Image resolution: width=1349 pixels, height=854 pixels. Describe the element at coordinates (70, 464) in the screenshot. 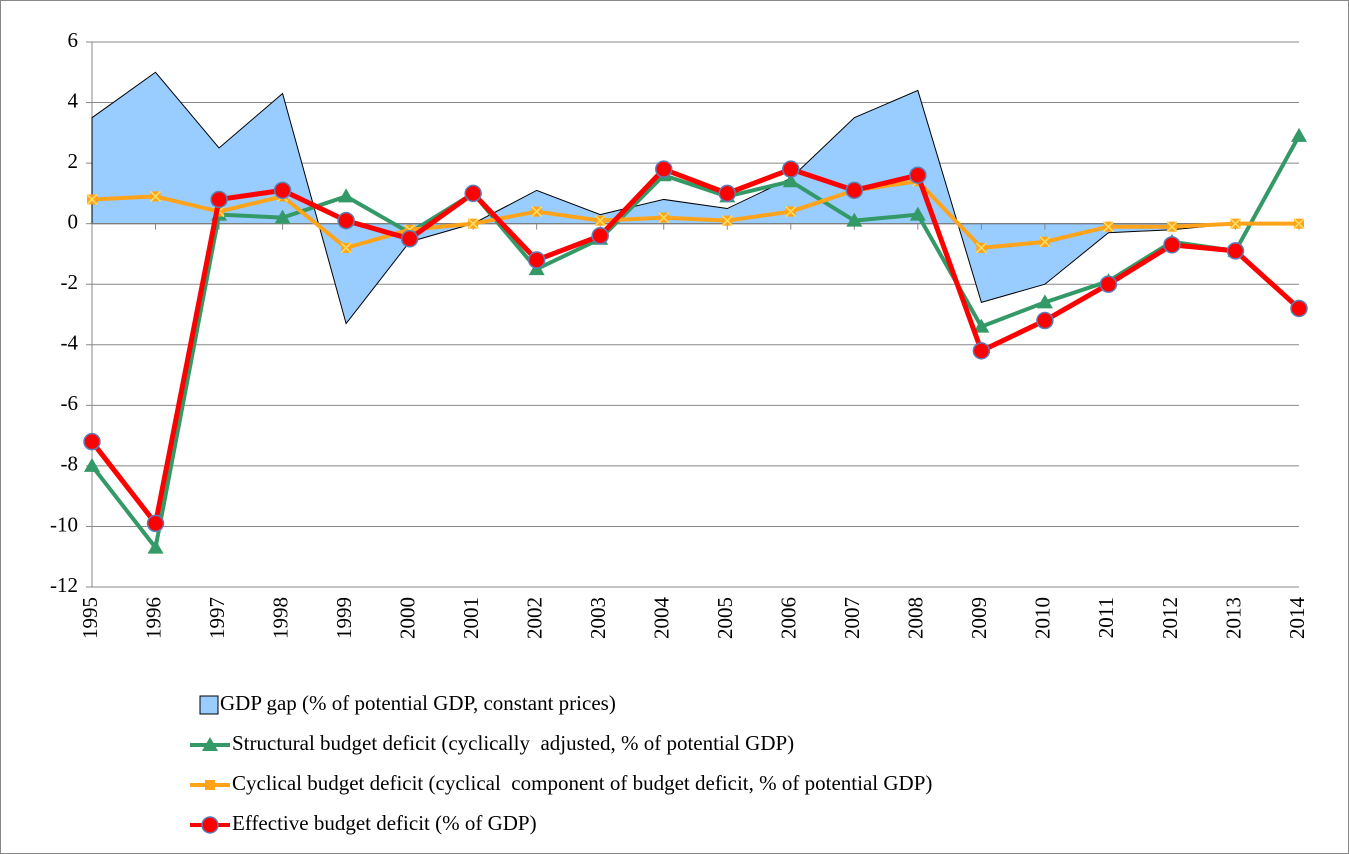

I see `y-tick-label: -8` at that location.